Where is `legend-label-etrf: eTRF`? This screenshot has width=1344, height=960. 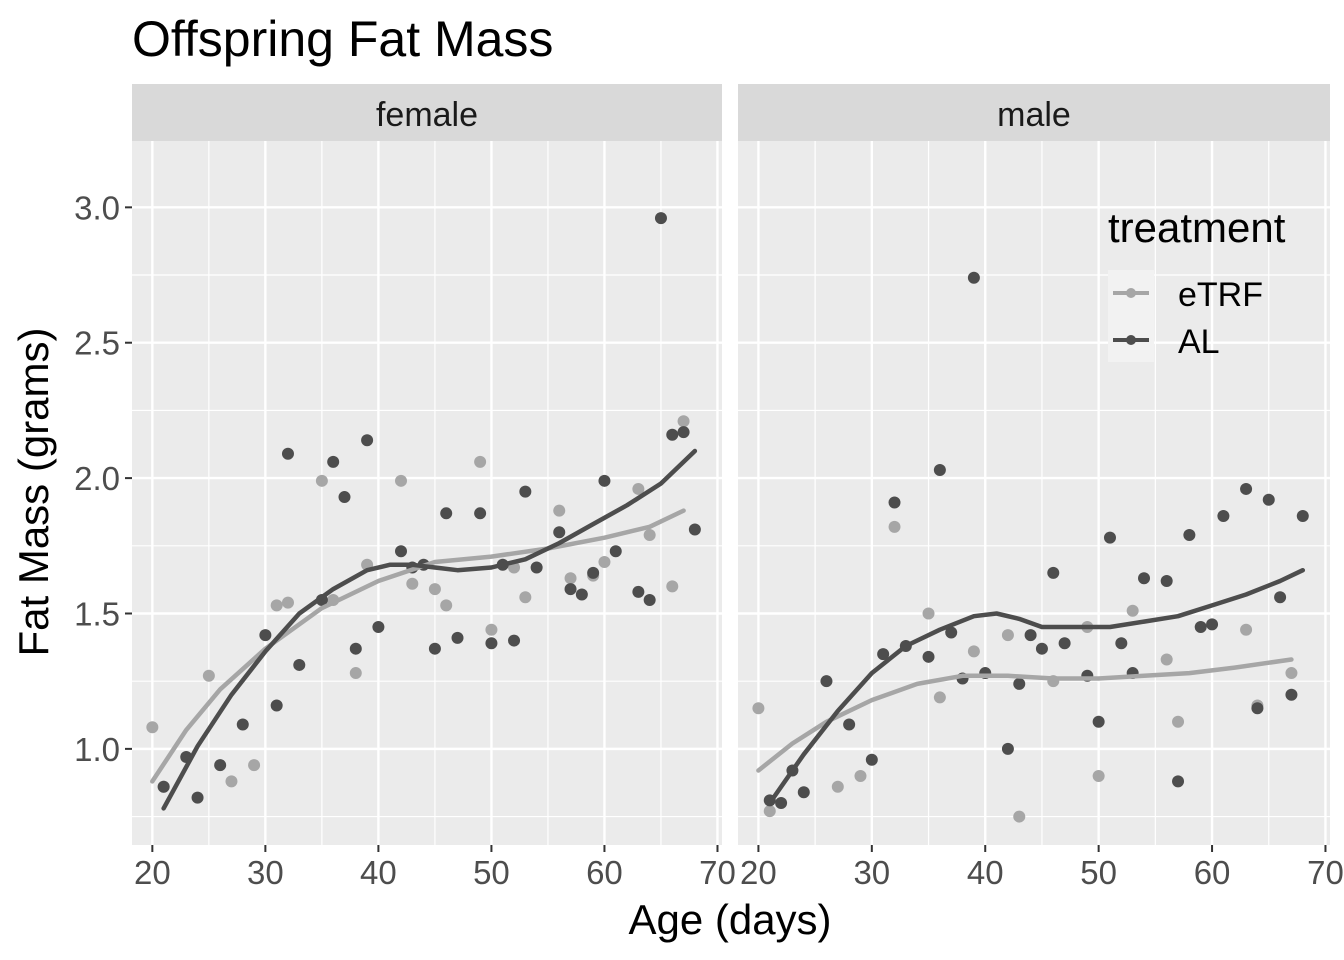
legend-label-etrf: eTRF is located at coordinates (1220, 295).